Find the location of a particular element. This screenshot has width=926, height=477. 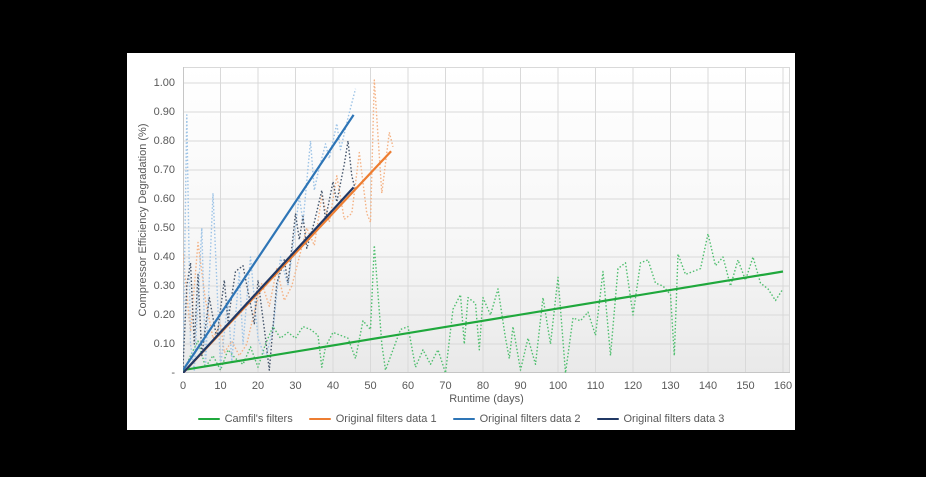

series-original-filters-data-3-trend is located at coordinates (269, 279).